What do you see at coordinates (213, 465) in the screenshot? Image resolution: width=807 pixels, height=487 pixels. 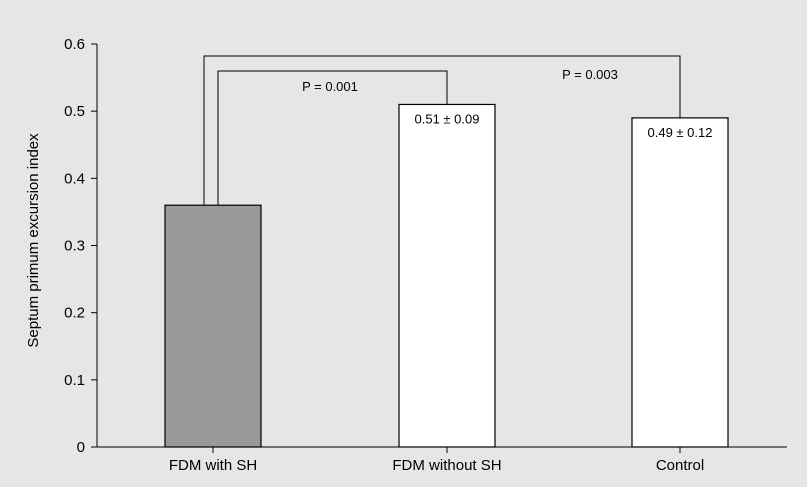 I see `x-tick-label: FDM with SH` at bounding box center [213, 465].